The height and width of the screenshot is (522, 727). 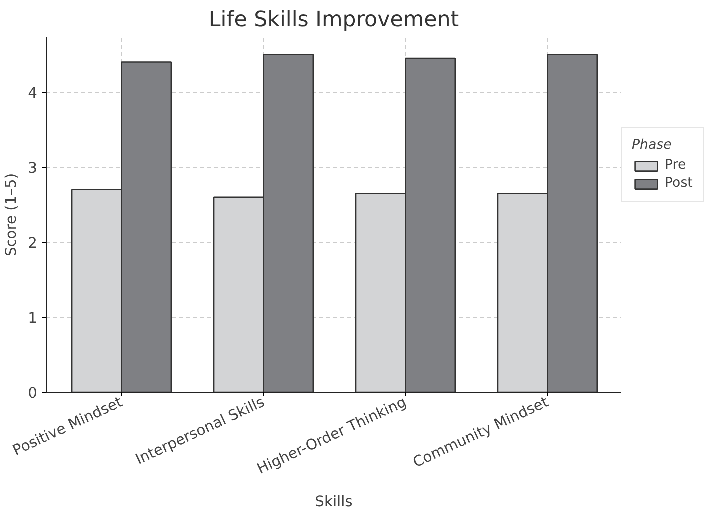 What do you see at coordinates (679, 183) in the screenshot?
I see `legend-label: Post` at bounding box center [679, 183].